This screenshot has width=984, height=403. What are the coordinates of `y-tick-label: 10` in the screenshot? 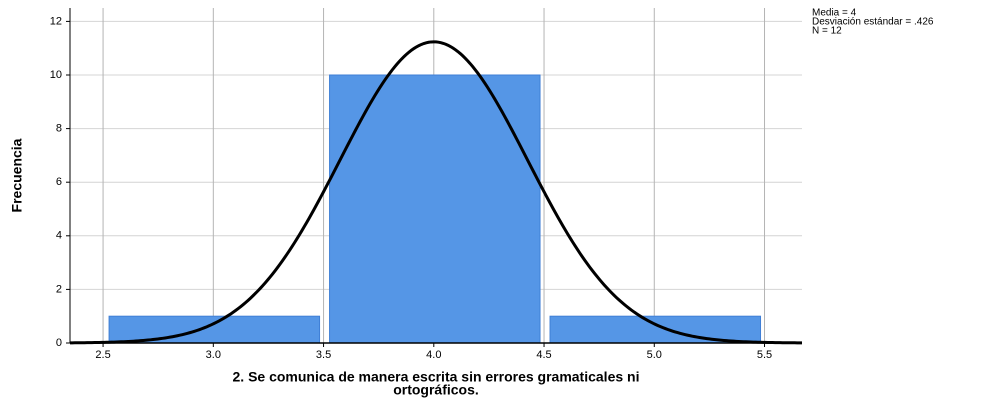 It's located at (56, 75).